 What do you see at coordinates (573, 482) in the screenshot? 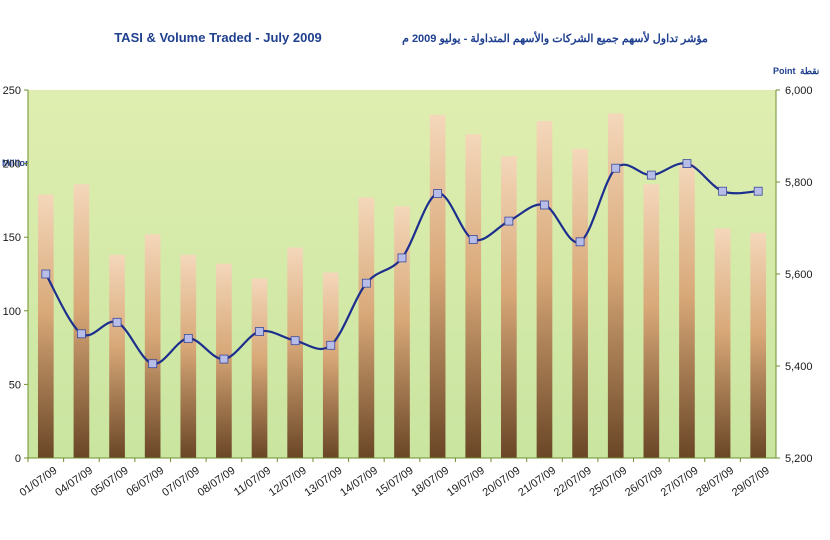
I see `x-tick-label: 22/07/09` at bounding box center [573, 482].